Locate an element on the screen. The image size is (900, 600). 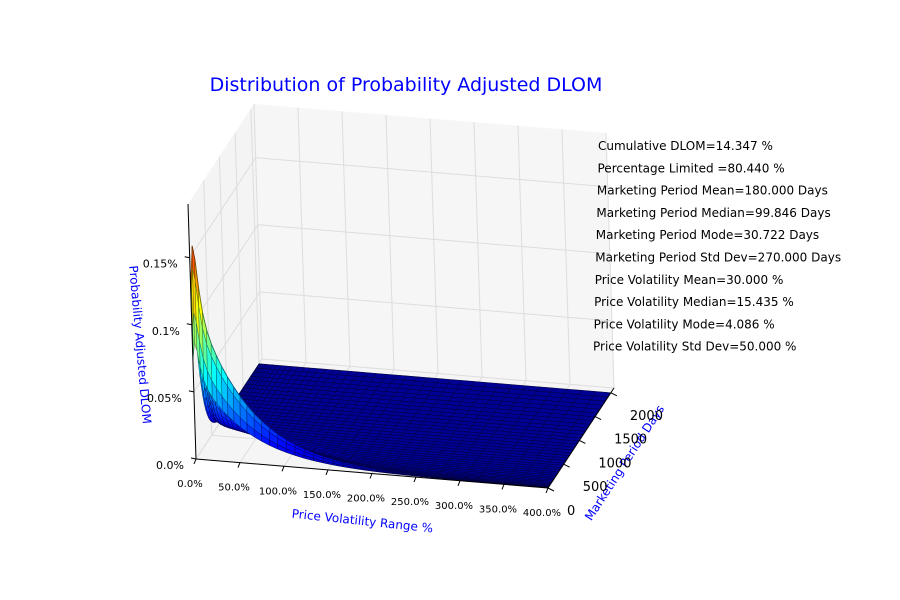
stat-annotation: Marketing Period Median=99.846 Days is located at coordinates (713, 213).